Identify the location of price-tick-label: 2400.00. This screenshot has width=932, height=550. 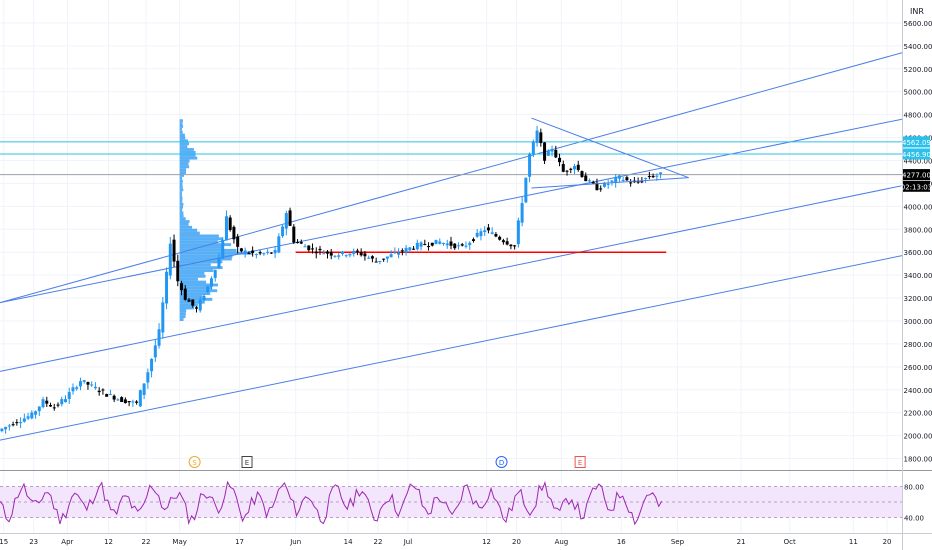
(918, 391).